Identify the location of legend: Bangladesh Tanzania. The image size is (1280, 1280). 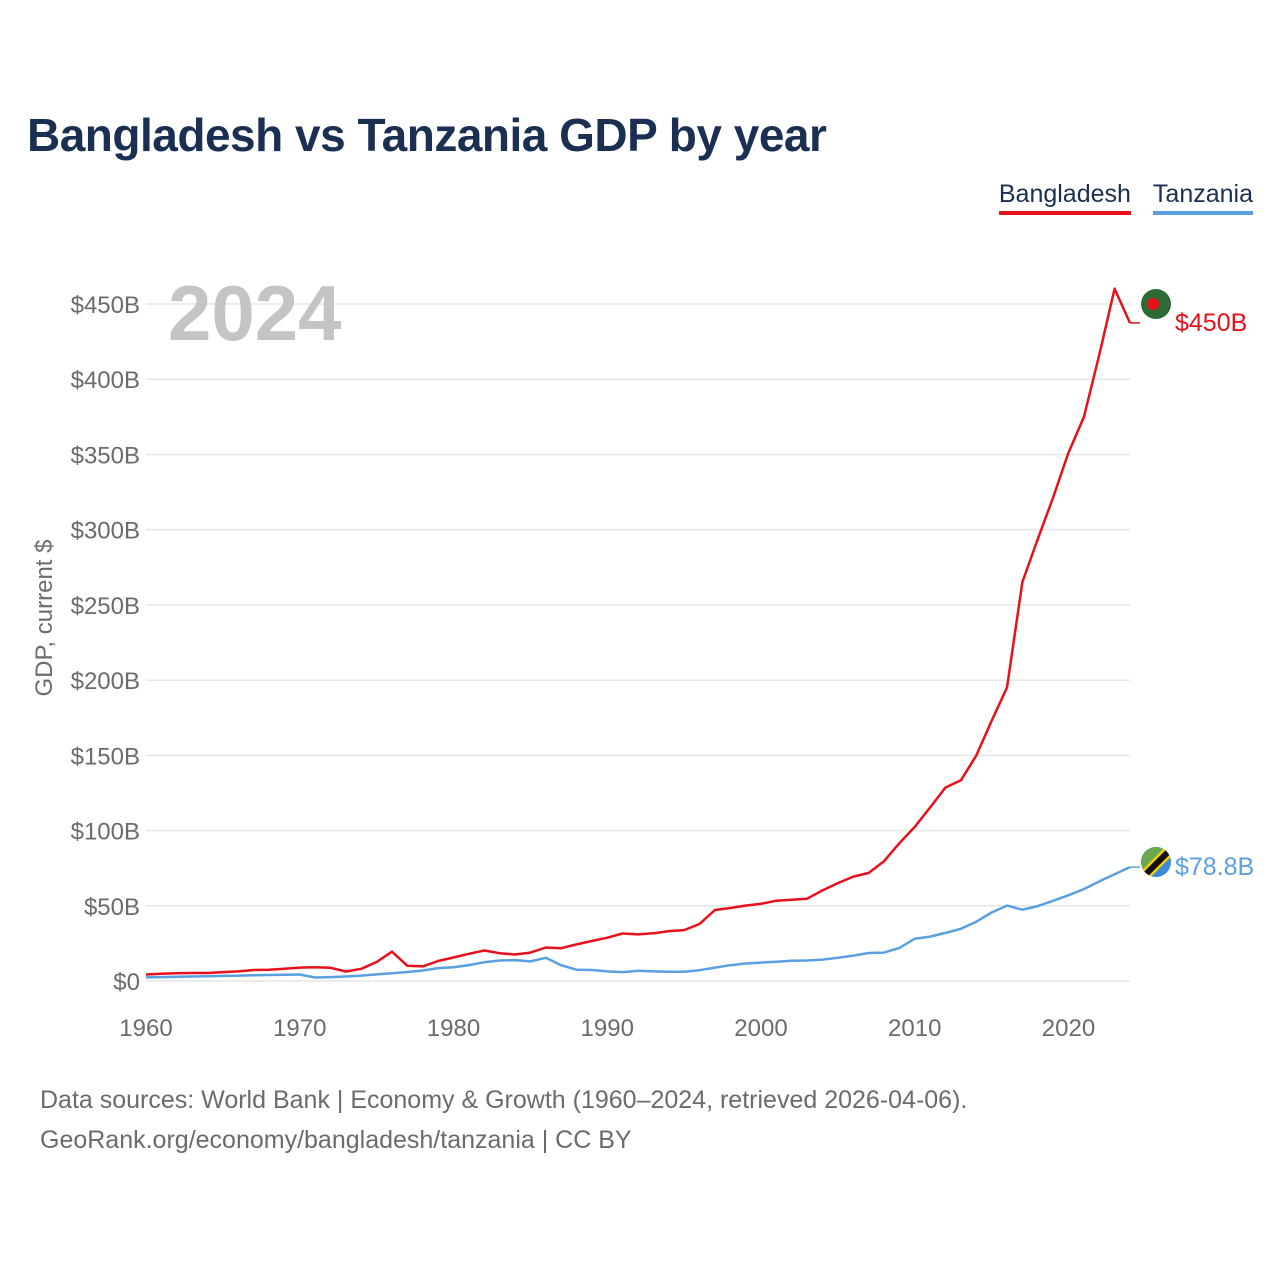
(1125, 197).